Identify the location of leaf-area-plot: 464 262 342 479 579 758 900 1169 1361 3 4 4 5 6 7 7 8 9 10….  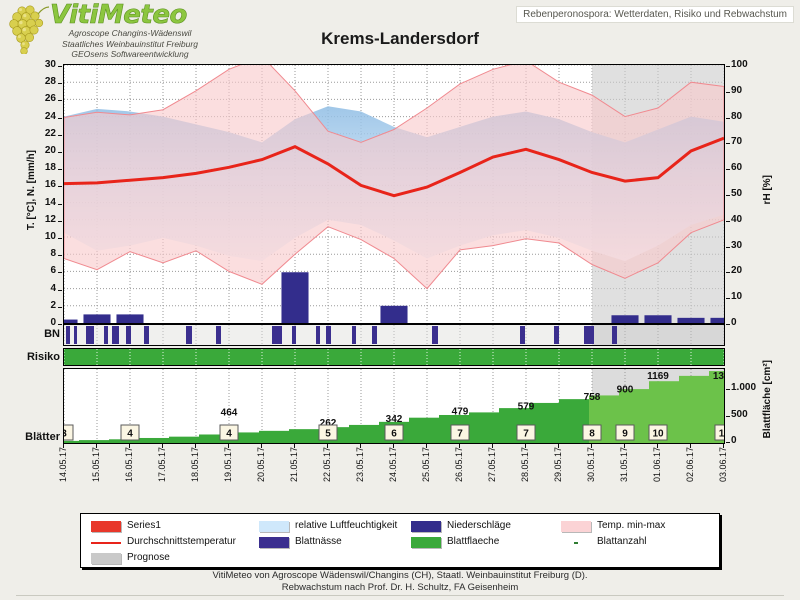
(394, 406).